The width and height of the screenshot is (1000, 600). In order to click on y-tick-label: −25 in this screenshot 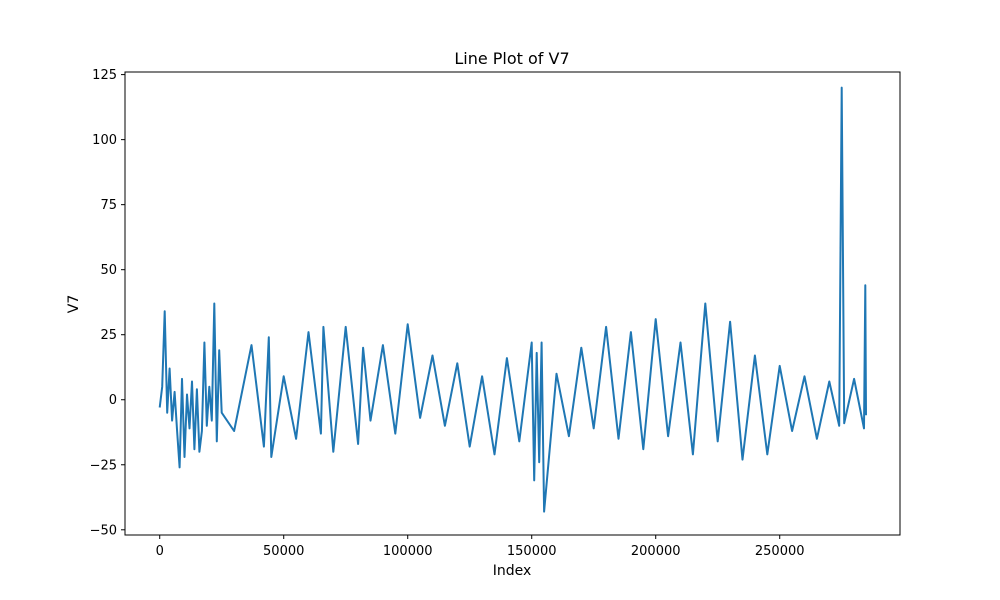, I will do `click(103, 465)`.